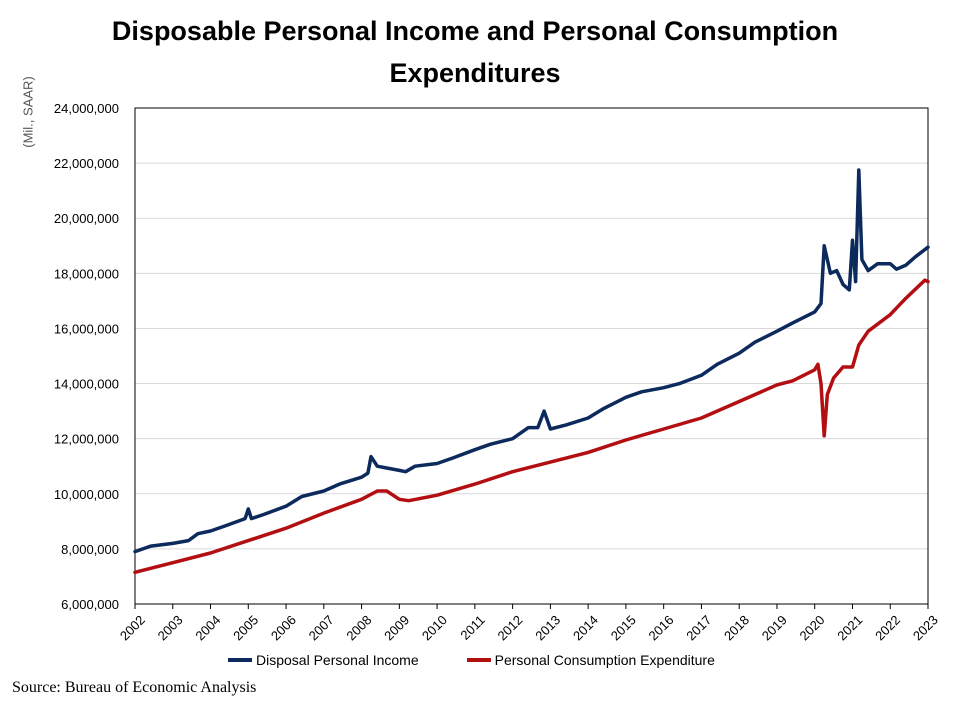 The height and width of the screenshot is (720, 960). What do you see at coordinates (661, 627) in the screenshot?
I see `x-tick-label: 2016` at bounding box center [661, 627].